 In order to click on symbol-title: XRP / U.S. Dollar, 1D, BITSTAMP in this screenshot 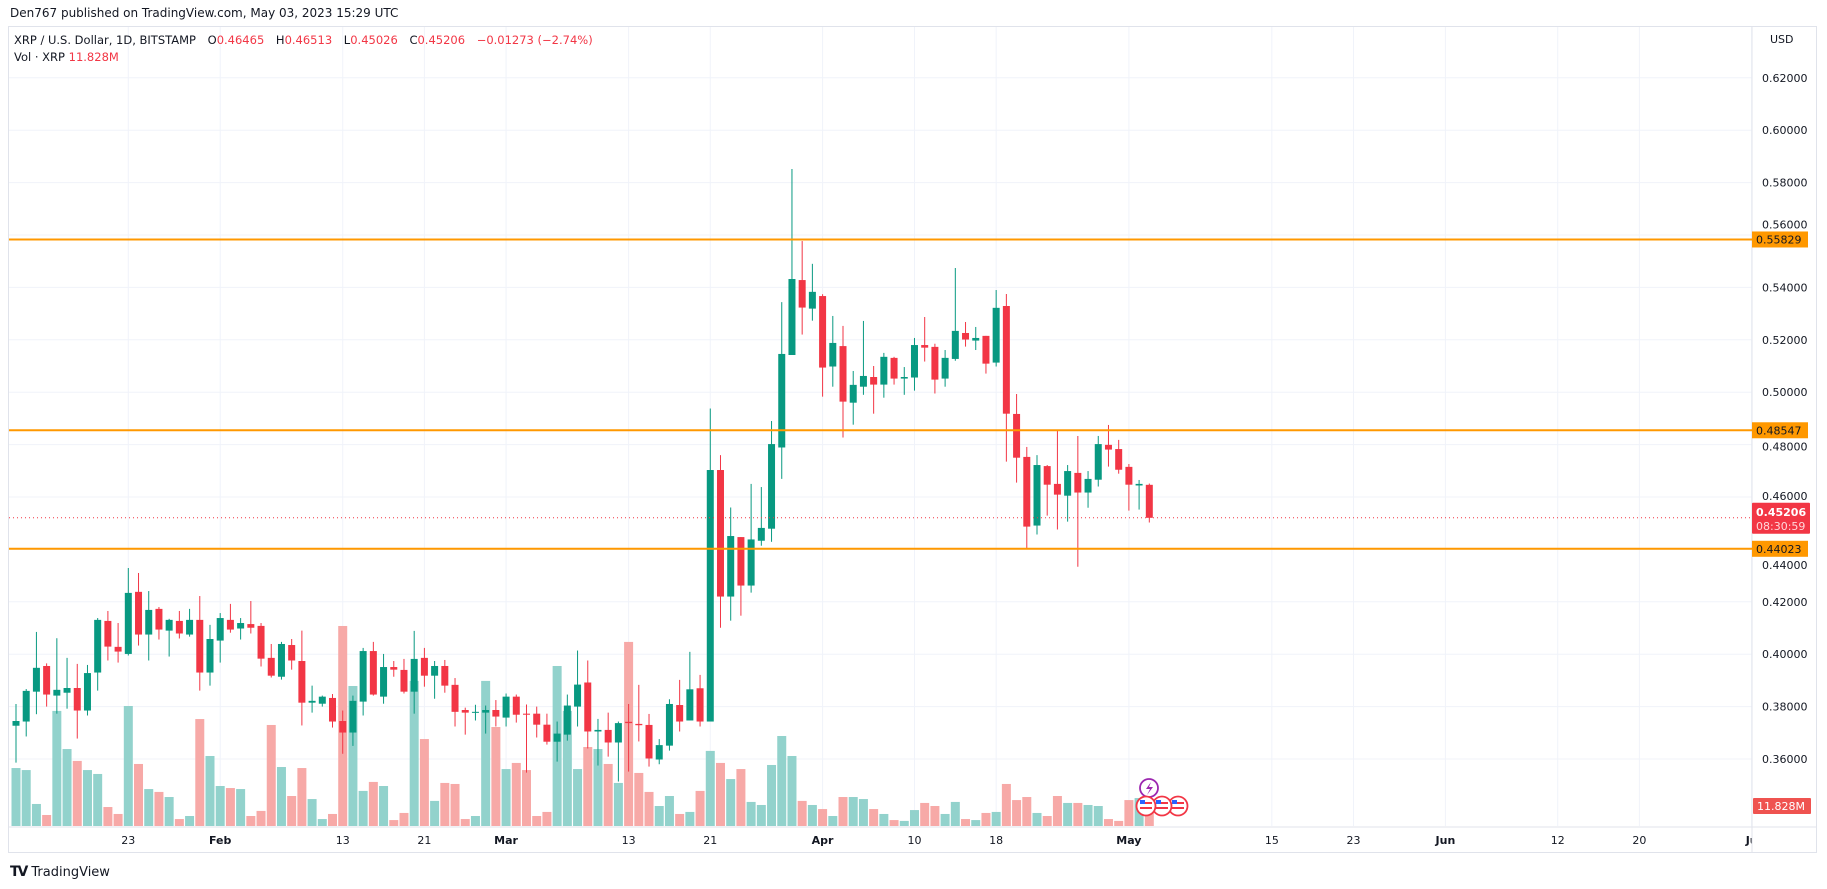, I will do `click(105, 40)`.